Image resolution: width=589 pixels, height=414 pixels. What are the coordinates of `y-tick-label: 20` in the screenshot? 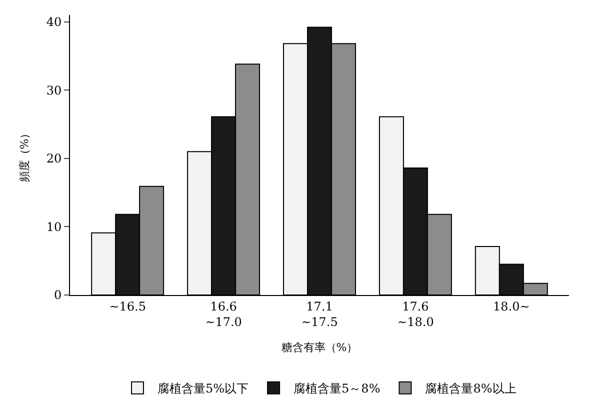 It's located at (54, 159).